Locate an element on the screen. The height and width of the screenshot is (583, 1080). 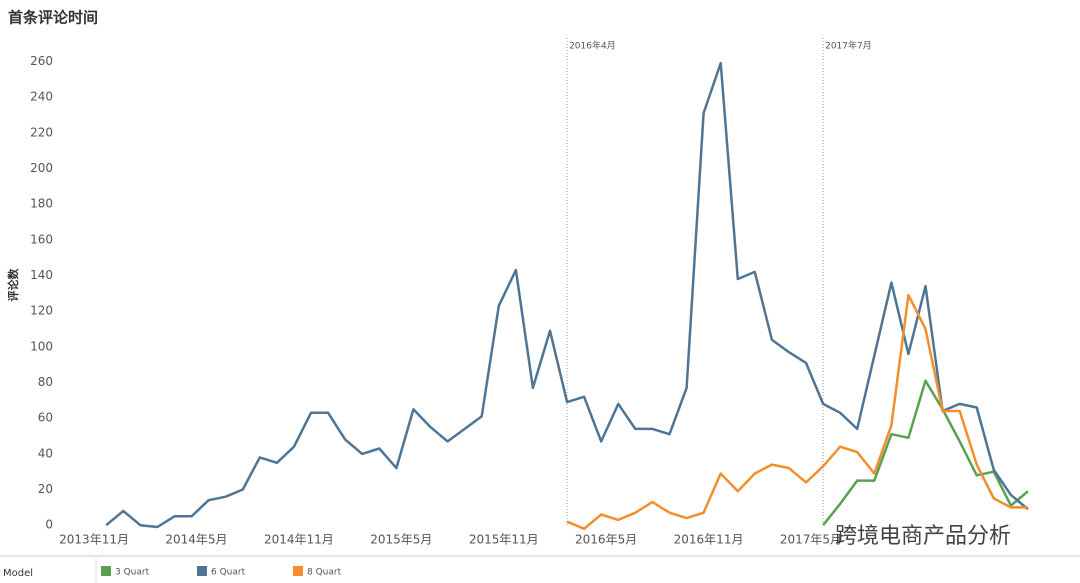
x-tick-label: 2014年11月 is located at coordinates (299, 540).